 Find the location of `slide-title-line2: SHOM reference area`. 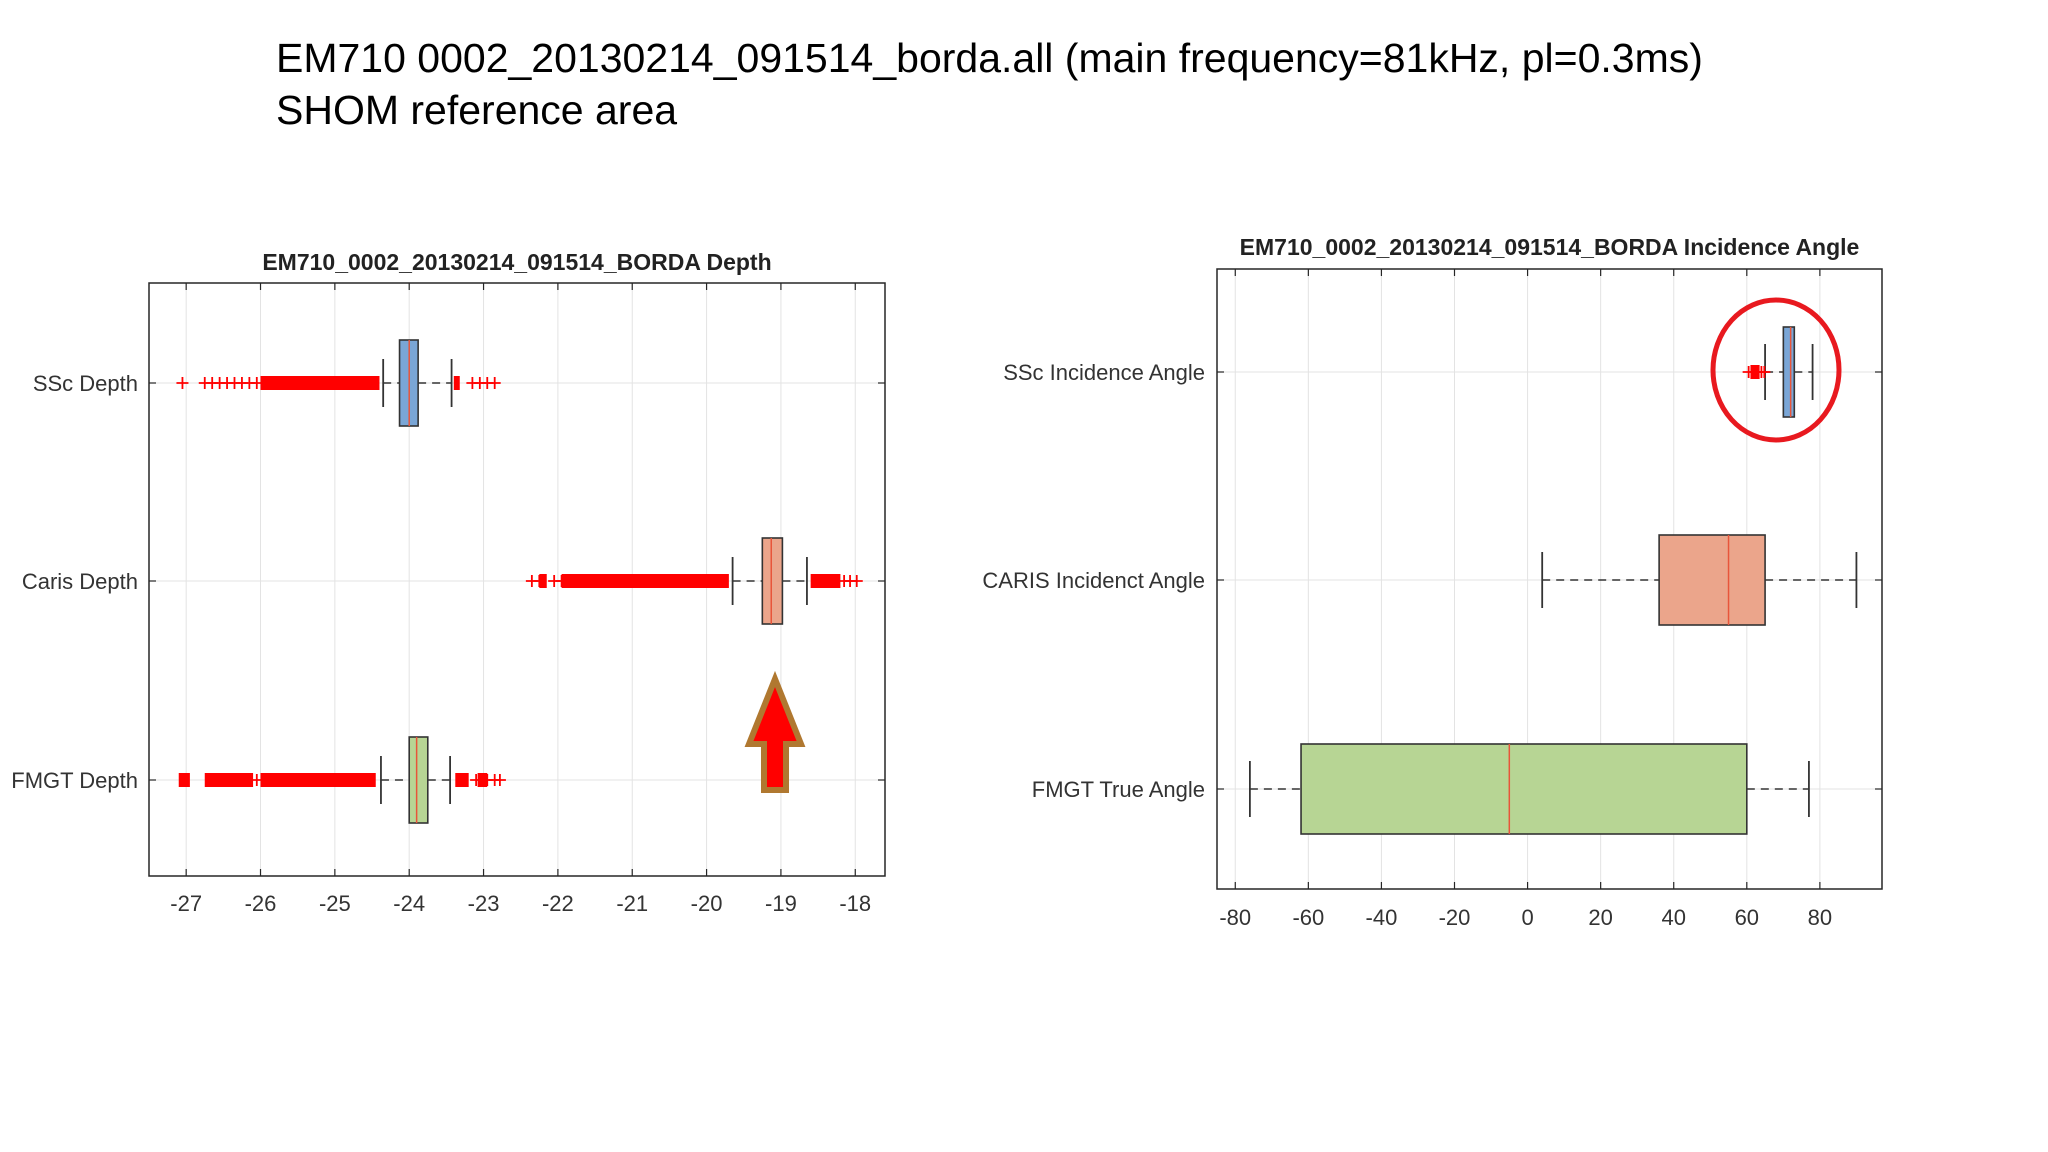

slide-title-line2: SHOM reference area is located at coordinates (477, 110).